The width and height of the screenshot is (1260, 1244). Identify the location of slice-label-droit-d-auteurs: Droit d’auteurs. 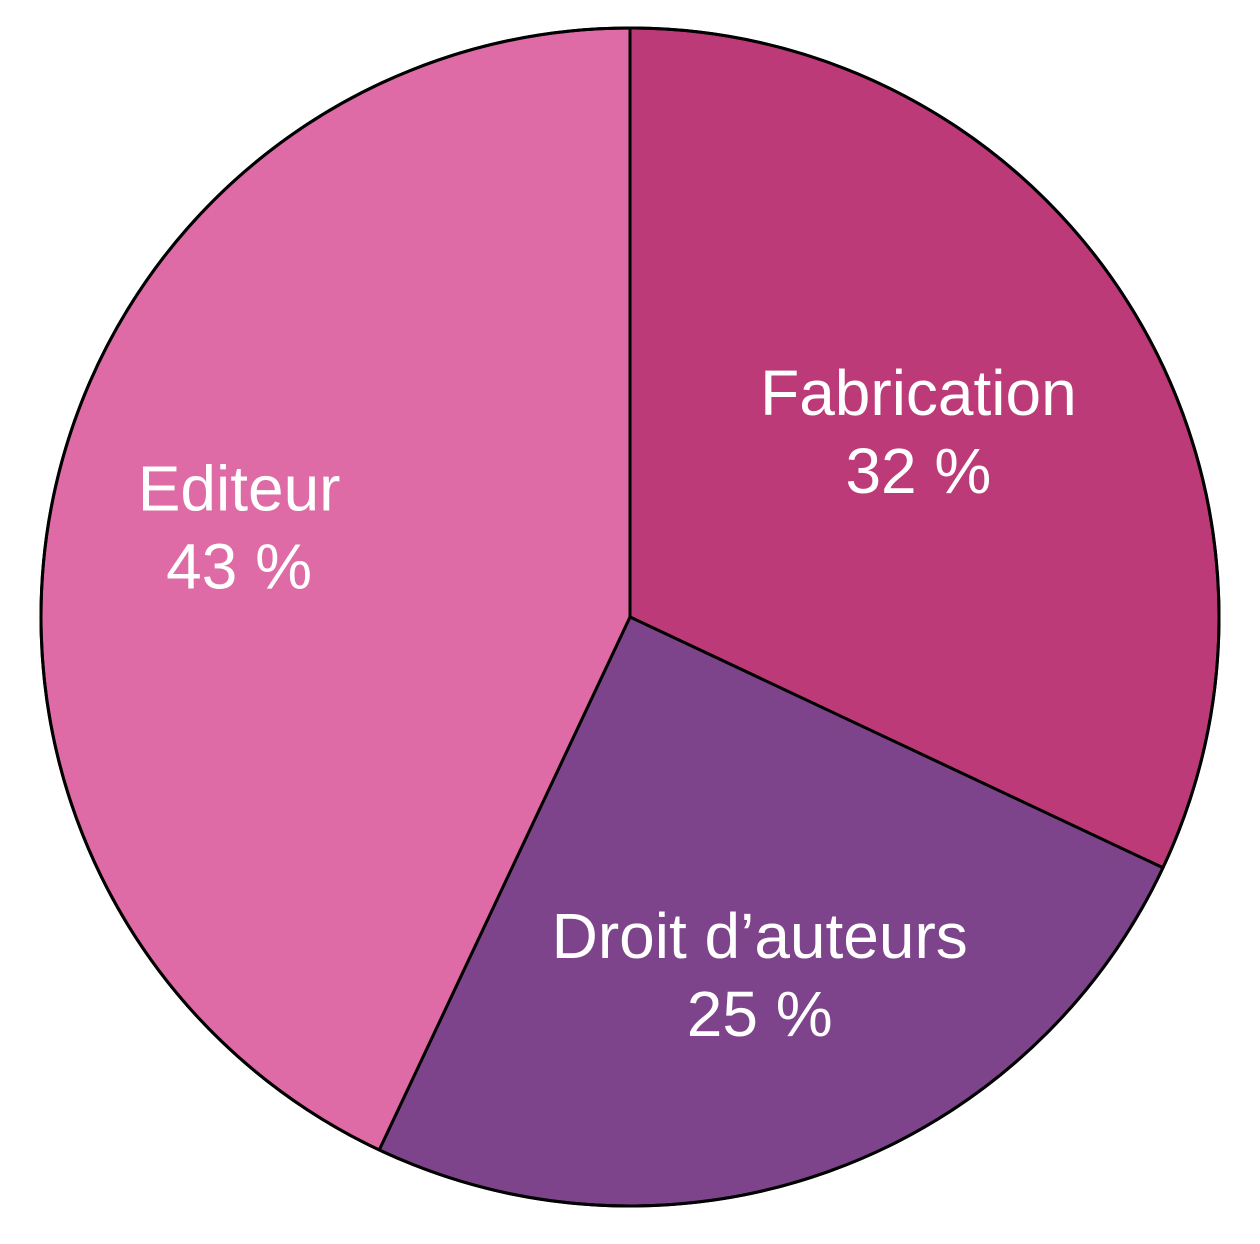
(760, 936).